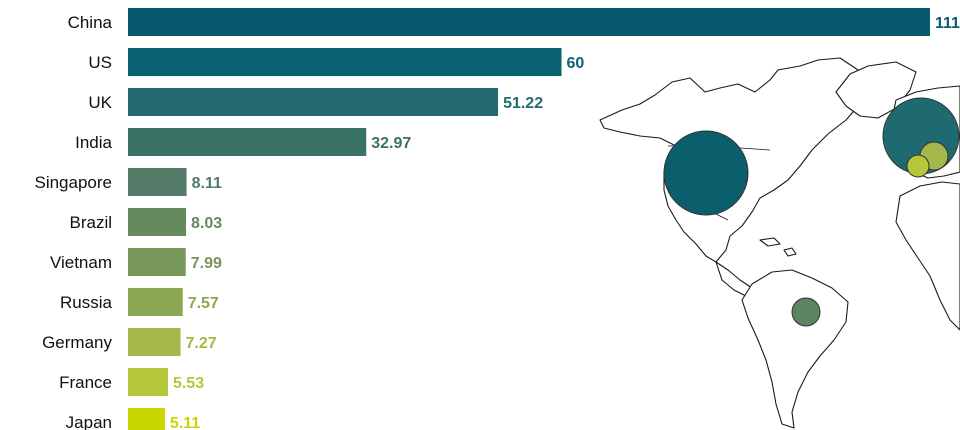 This screenshot has height=430, width=960. I want to click on category-label-singapore: Singapore, so click(73, 182).